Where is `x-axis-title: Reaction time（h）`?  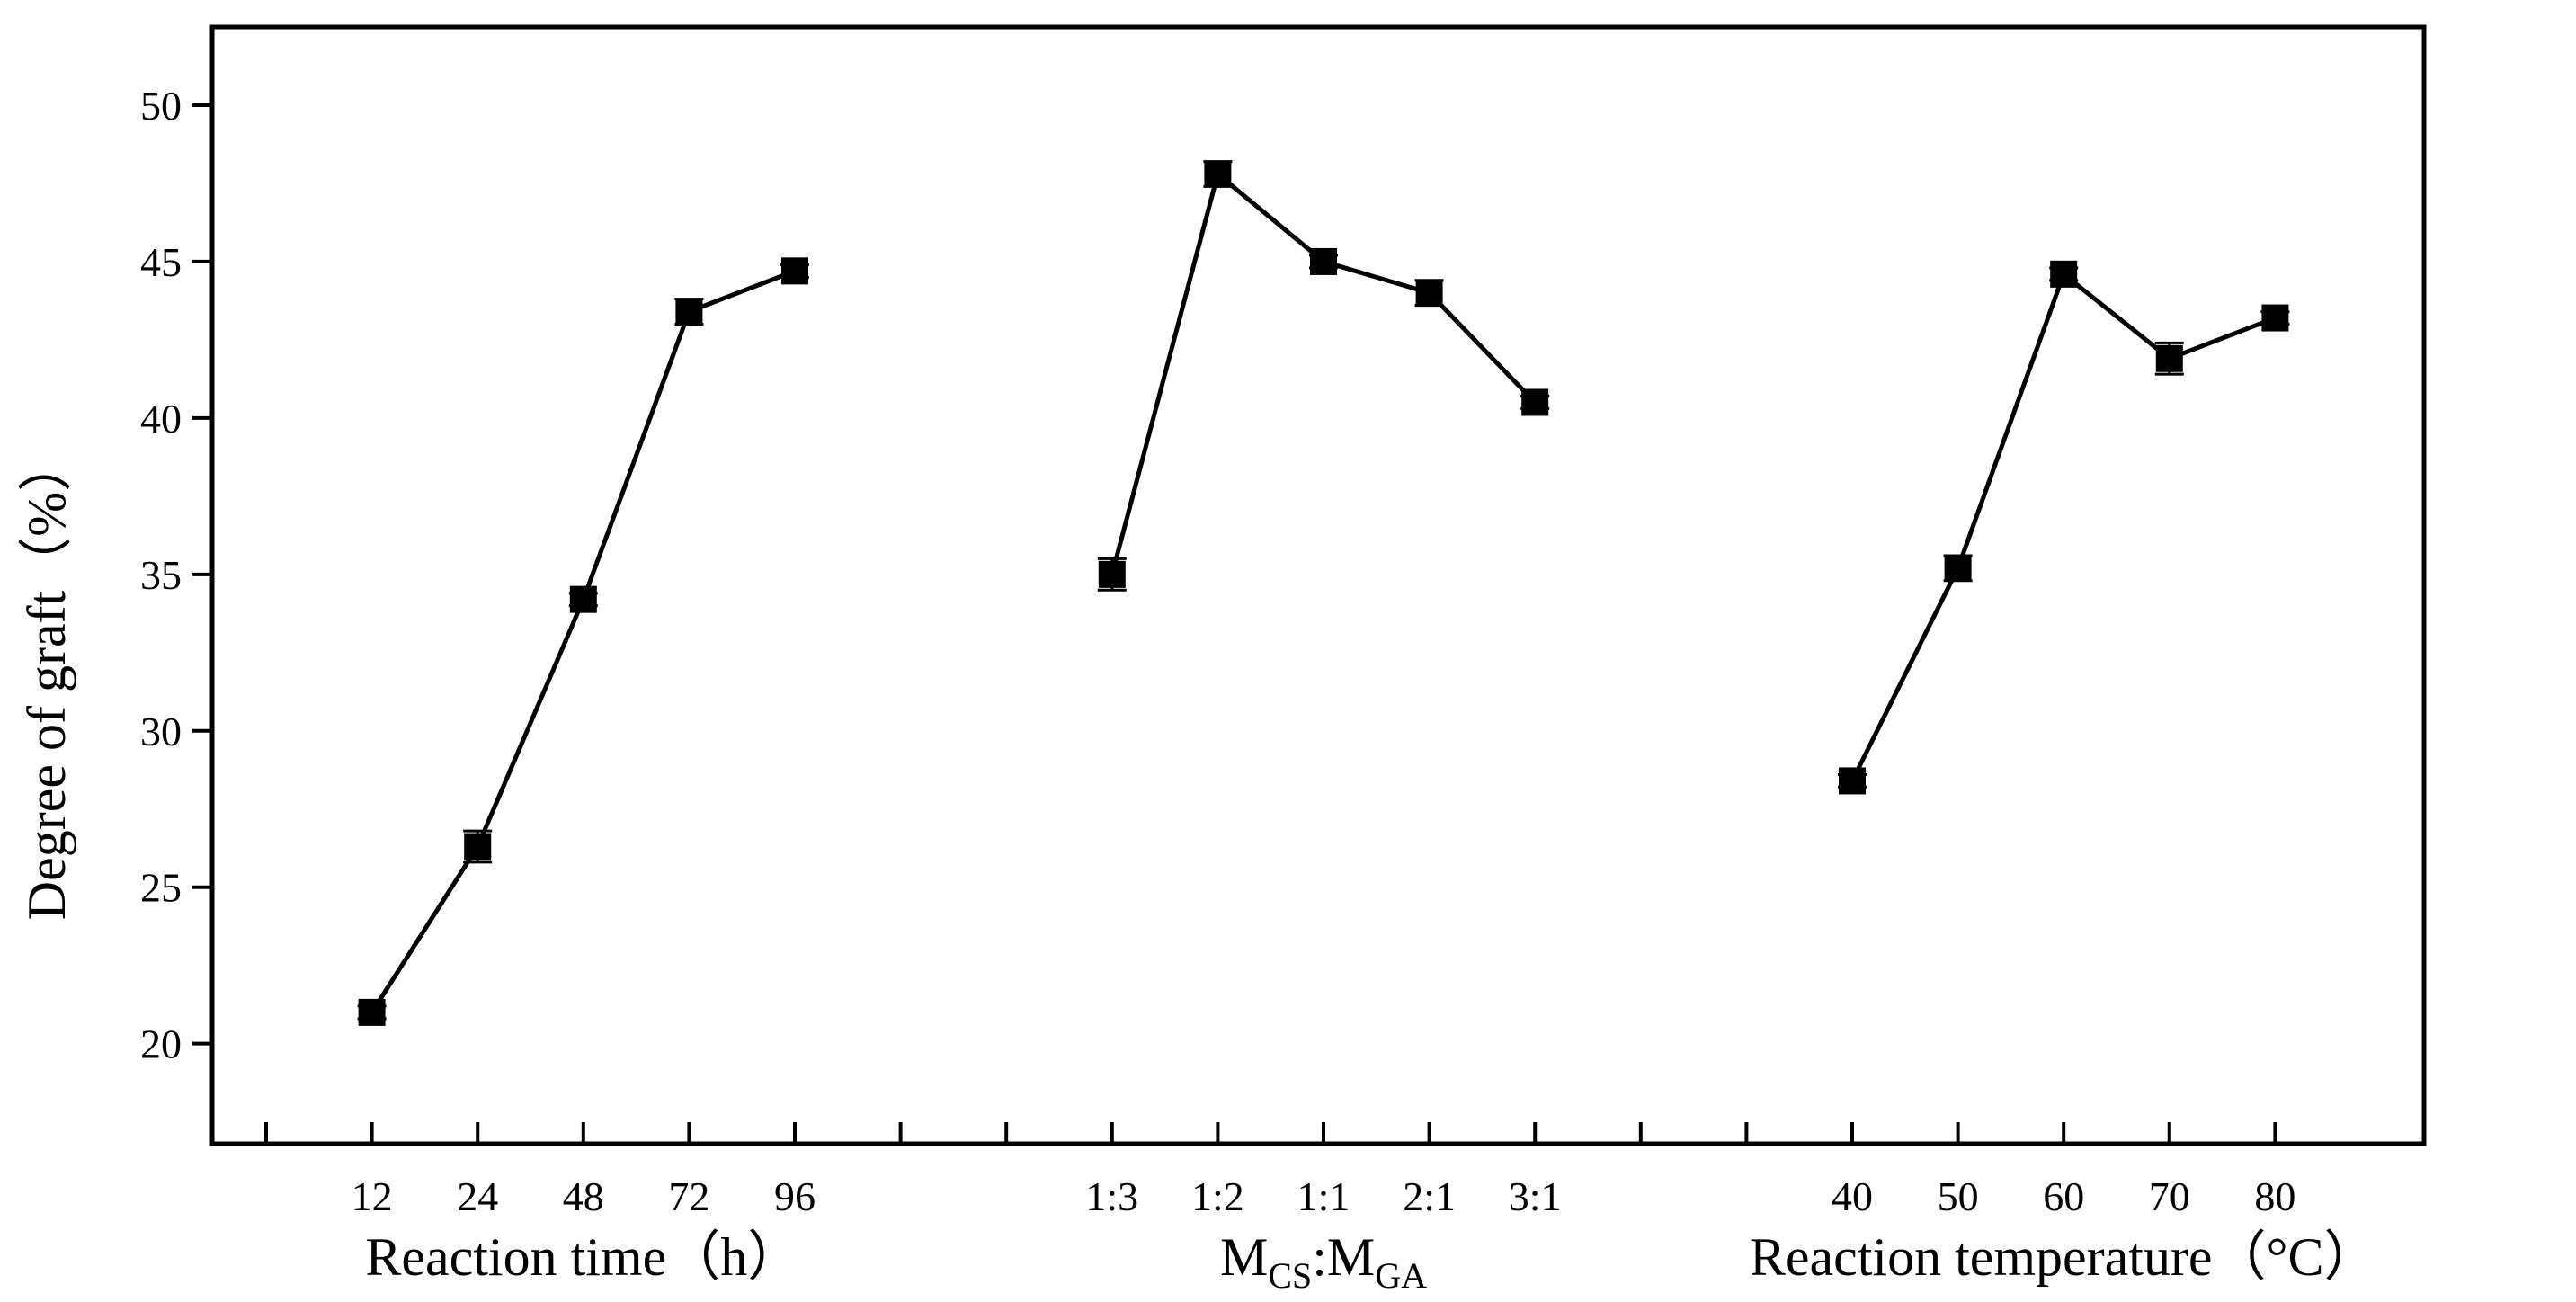
x-axis-title: Reaction time（h） is located at coordinates (583, 1257).